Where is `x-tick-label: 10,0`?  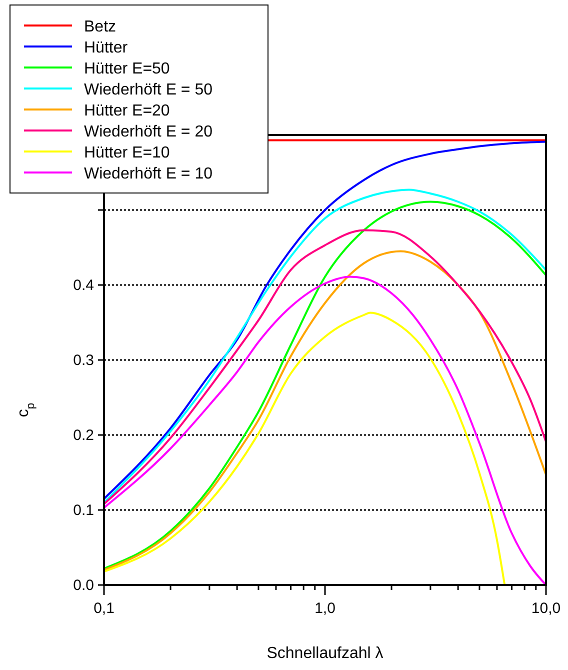 x-tick-label: 10,0 is located at coordinates (546, 608).